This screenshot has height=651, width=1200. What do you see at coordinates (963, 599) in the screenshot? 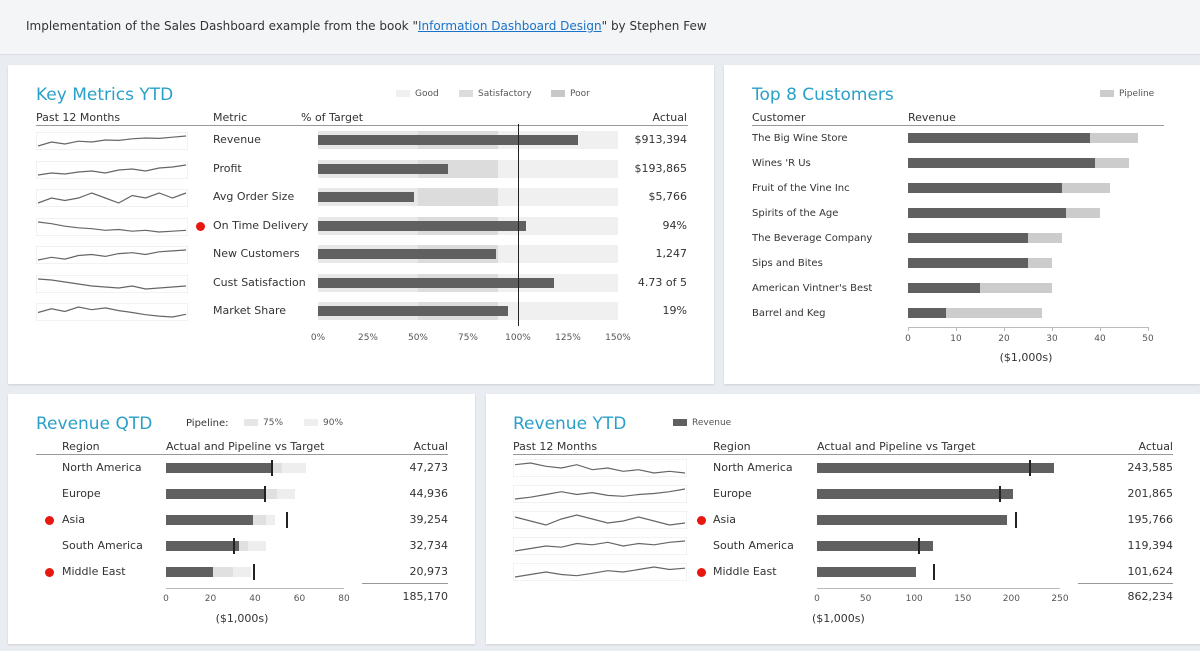
I see `x-tick-label: 150` at bounding box center [963, 599].